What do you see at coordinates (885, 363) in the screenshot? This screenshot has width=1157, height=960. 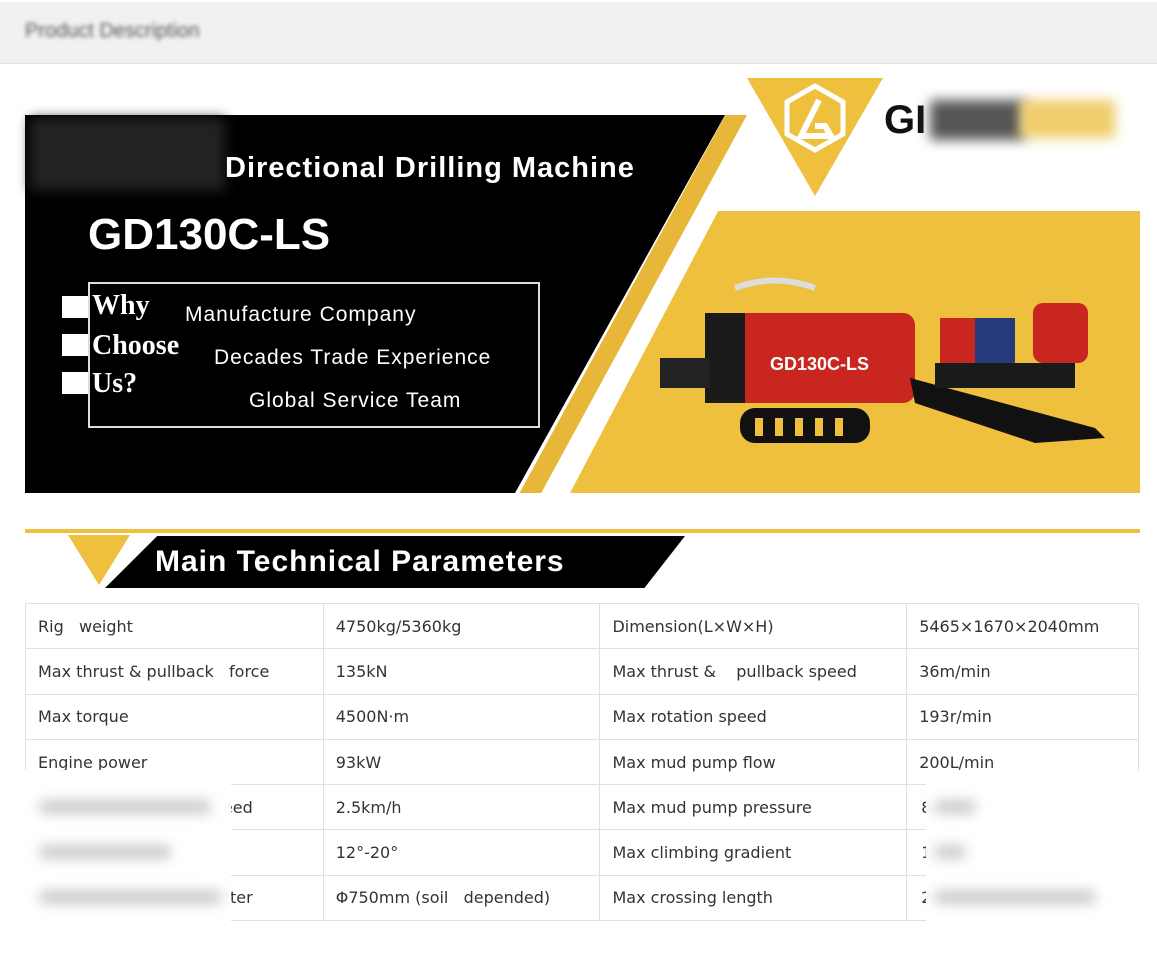 I see `drilling-machine-image: GD130C-LS` at bounding box center [885, 363].